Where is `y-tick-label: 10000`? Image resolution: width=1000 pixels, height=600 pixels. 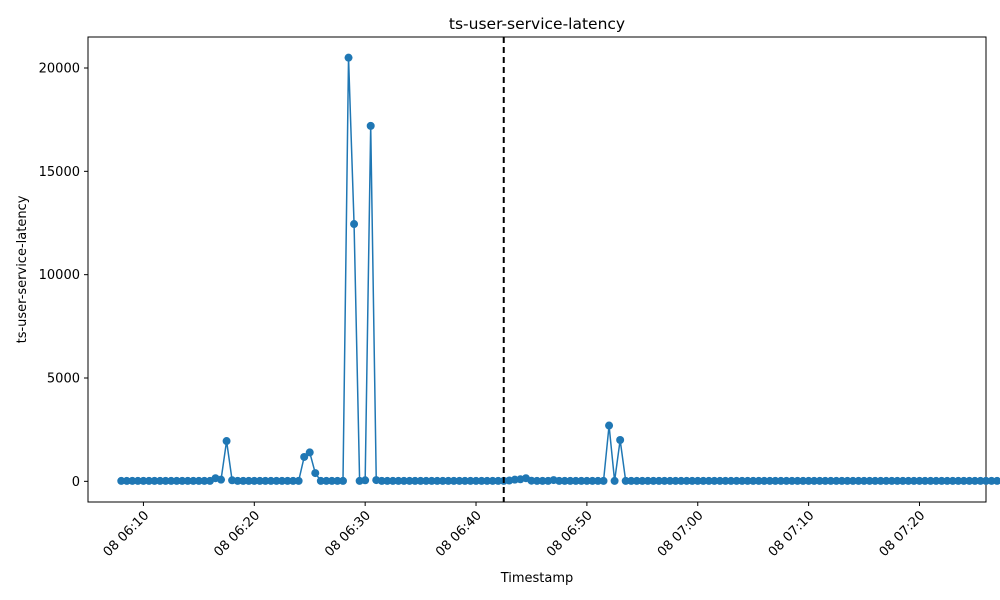 y-tick-label: 10000 is located at coordinates (59, 275).